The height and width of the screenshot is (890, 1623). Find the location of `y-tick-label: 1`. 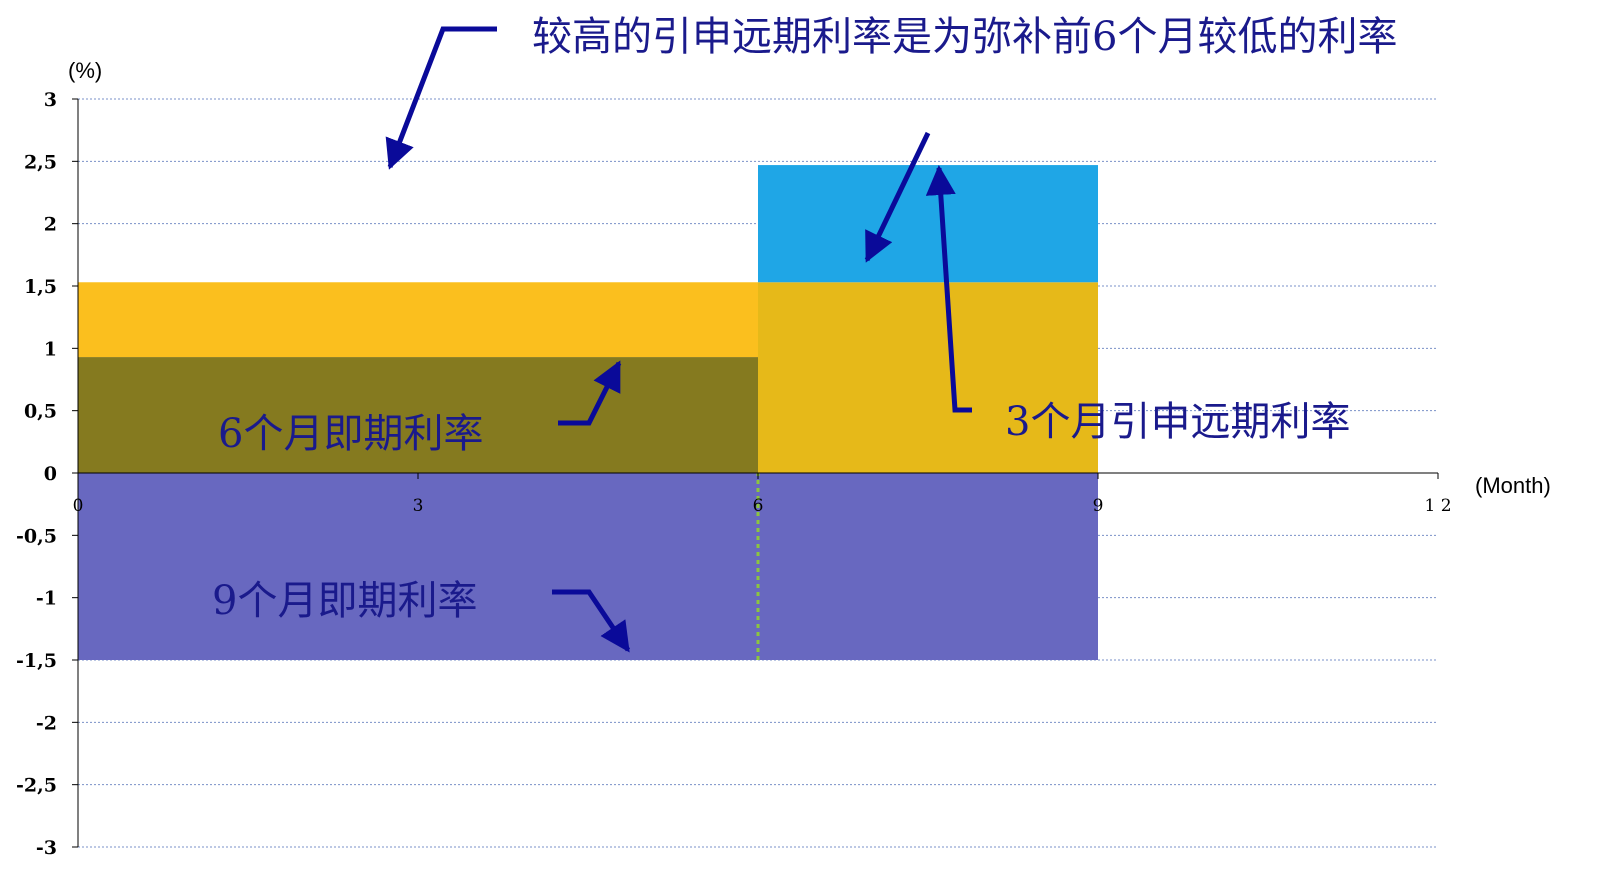

y-tick-label: 1 is located at coordinates (50, 349).